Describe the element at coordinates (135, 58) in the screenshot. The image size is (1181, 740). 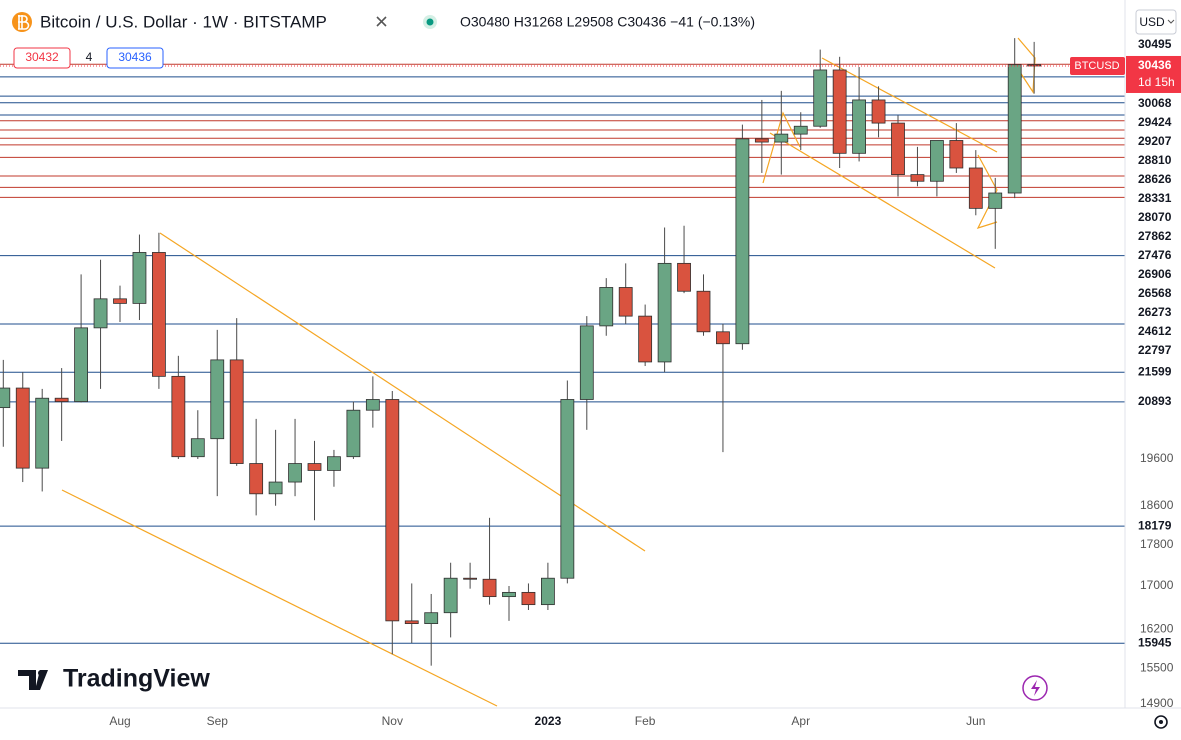
I see `ask-box` at that location.